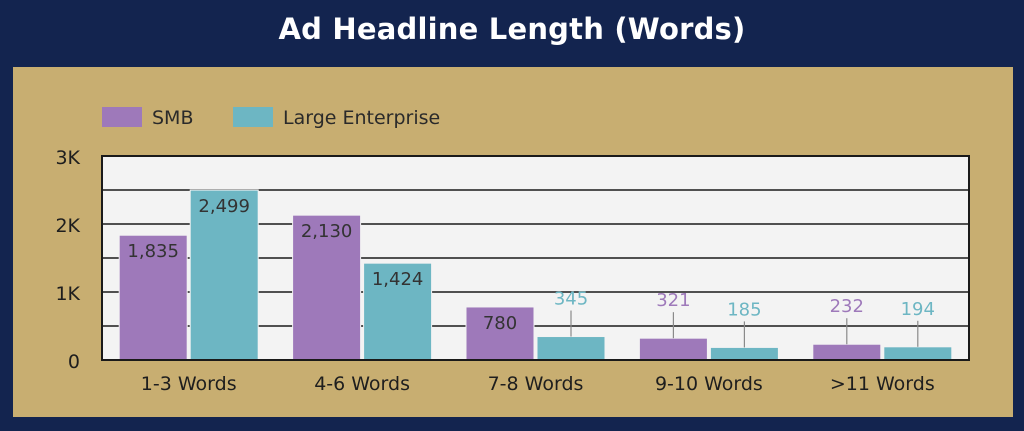 The width and height of the screenshot is (1024, 431). What do you see at coordinates (673, 300) in the screenshot?
I see `data-label: 321` at bounding box center [673, 300].